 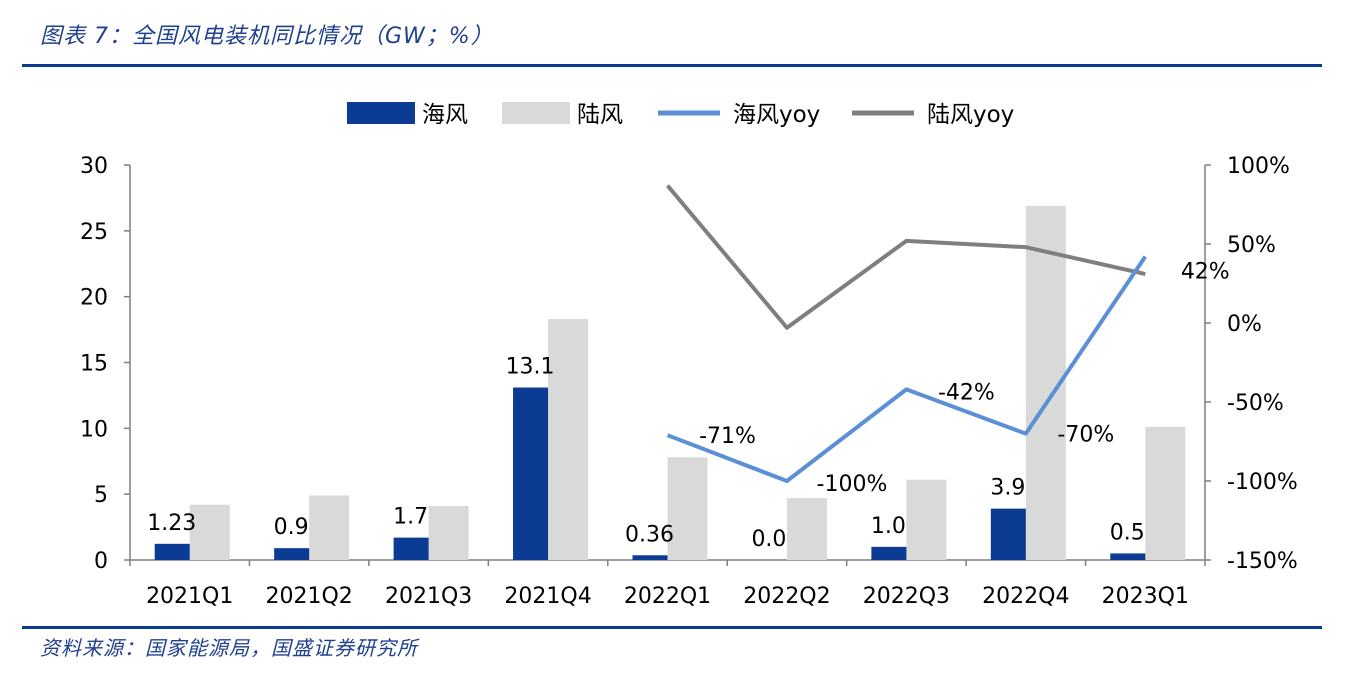 What do you see at coordinates (776, 115) in the screenshot?
I see `legend-label: 海风yoy` at bounding box center [776, 115].